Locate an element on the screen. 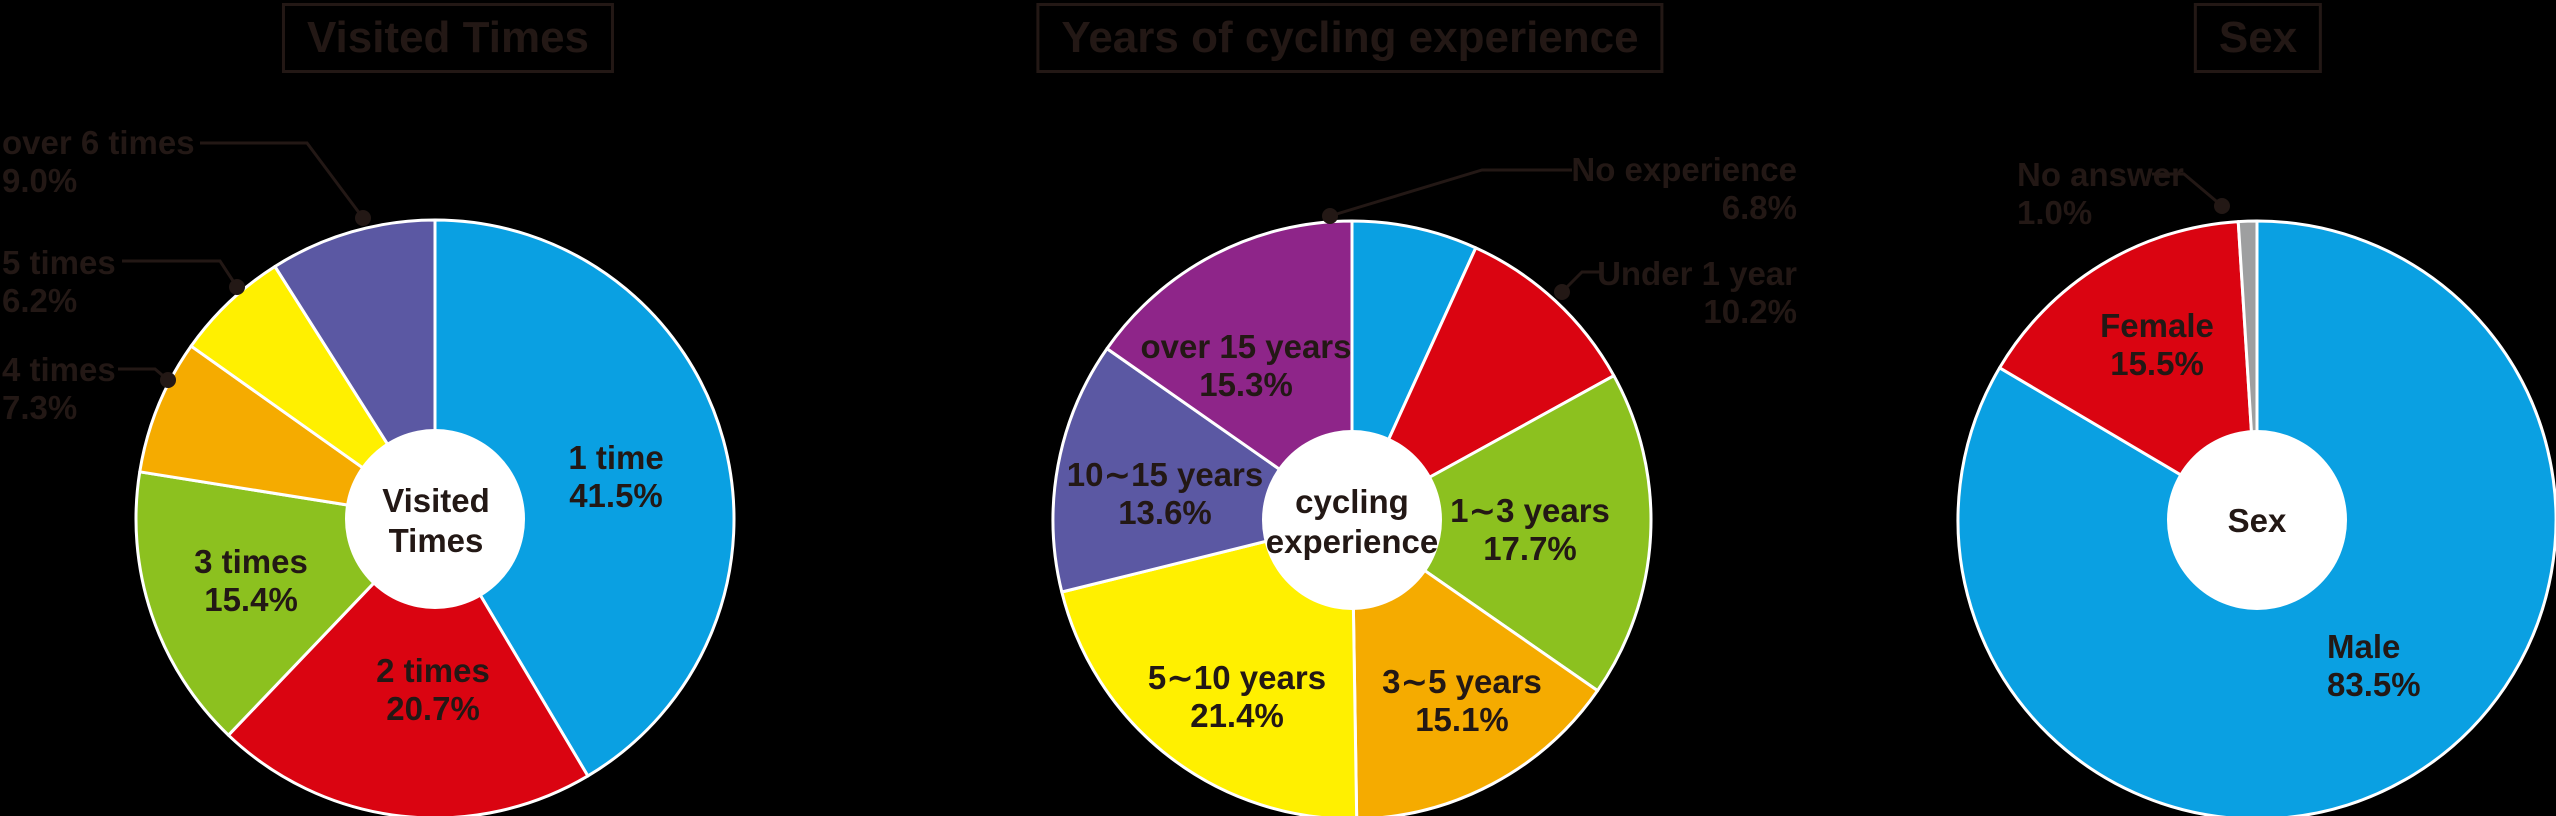 This screenshot has width=2556, height=816. segment-pct: 13.6% is located at coordinates (1165, 512).